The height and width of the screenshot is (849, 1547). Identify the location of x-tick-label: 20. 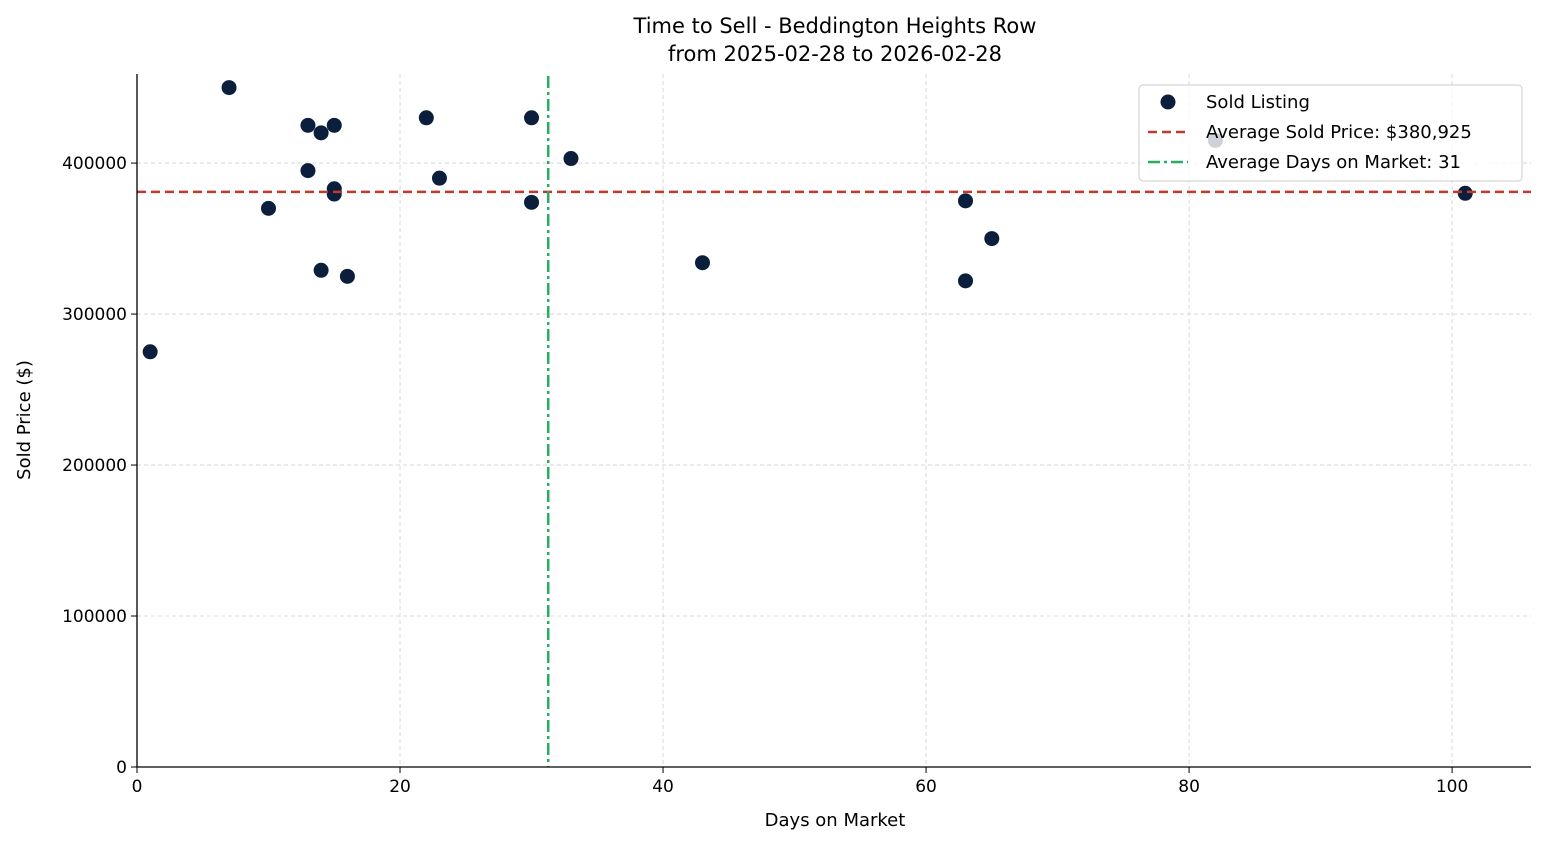
(400, 787).